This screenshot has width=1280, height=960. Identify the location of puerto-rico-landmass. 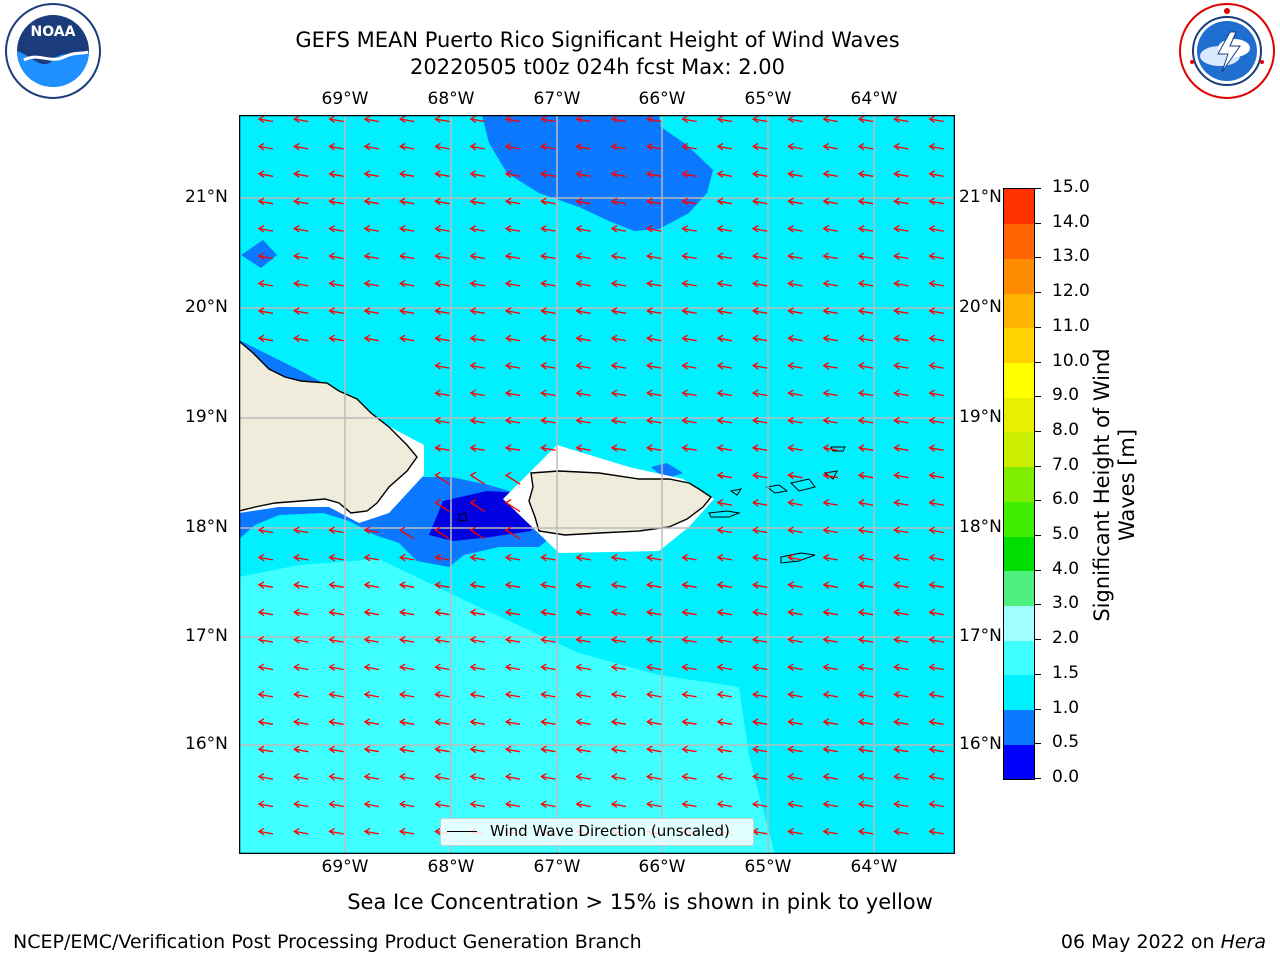
(620, 503).